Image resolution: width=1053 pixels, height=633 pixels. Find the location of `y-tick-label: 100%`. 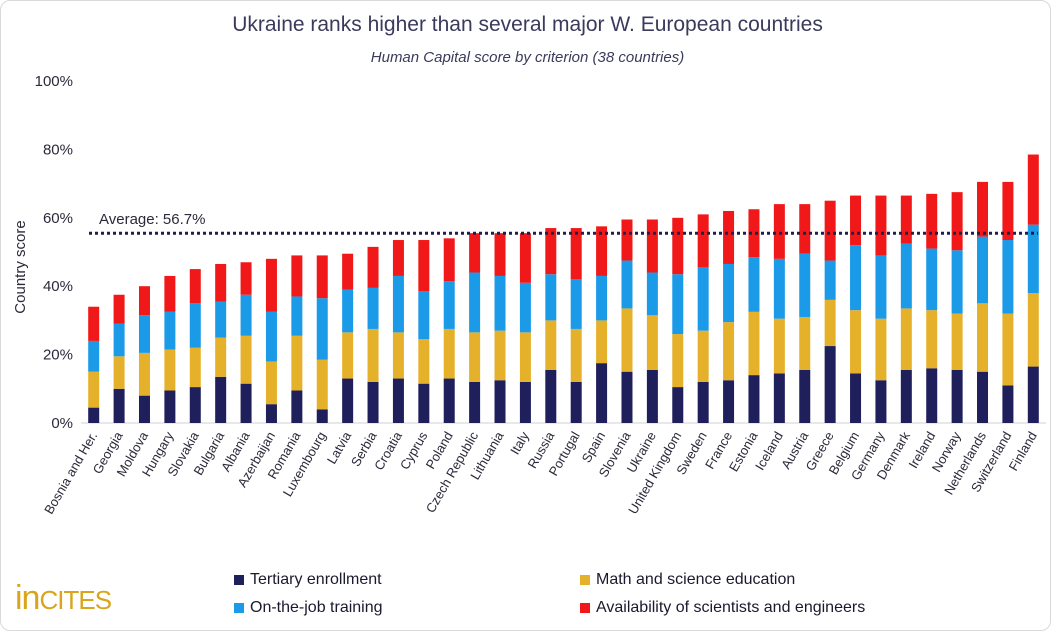

y-tick-label: 100% is located at coordinates (54, 81).